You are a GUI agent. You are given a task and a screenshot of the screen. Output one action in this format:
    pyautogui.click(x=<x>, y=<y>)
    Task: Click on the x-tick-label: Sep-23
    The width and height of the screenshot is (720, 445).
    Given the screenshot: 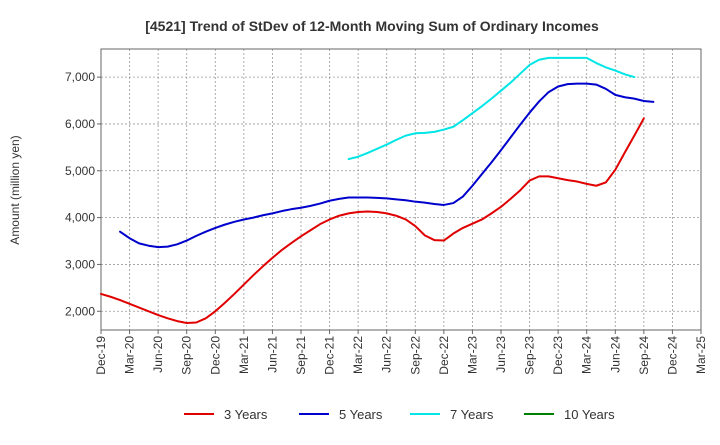 What is the action you would take?
    pyautogui.click(x=530, y=355)
    